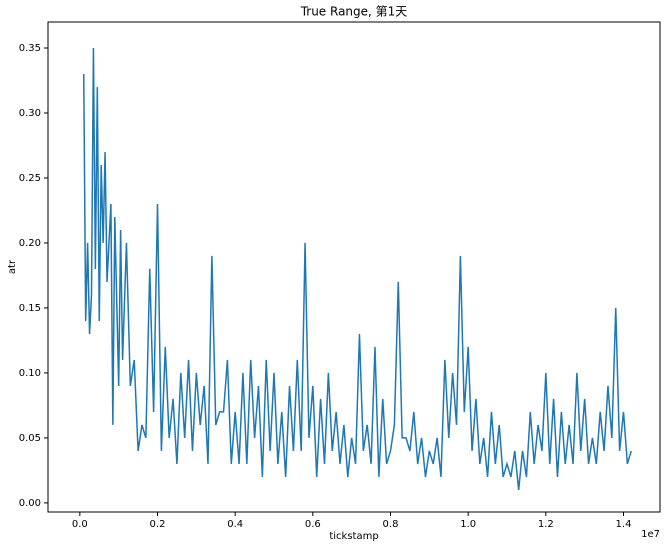  I want to click on y-tick-label: 0.15, so click(30, 308).